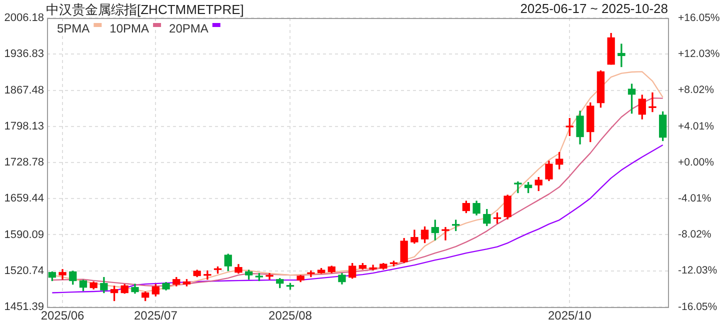 Image resolution: width=720 pixels, height=320 pixels. What do you see at coordinates (24, 54) in the screenshot?
I see `y-tick-label: 1936.83` at bounding box center [24, 54].